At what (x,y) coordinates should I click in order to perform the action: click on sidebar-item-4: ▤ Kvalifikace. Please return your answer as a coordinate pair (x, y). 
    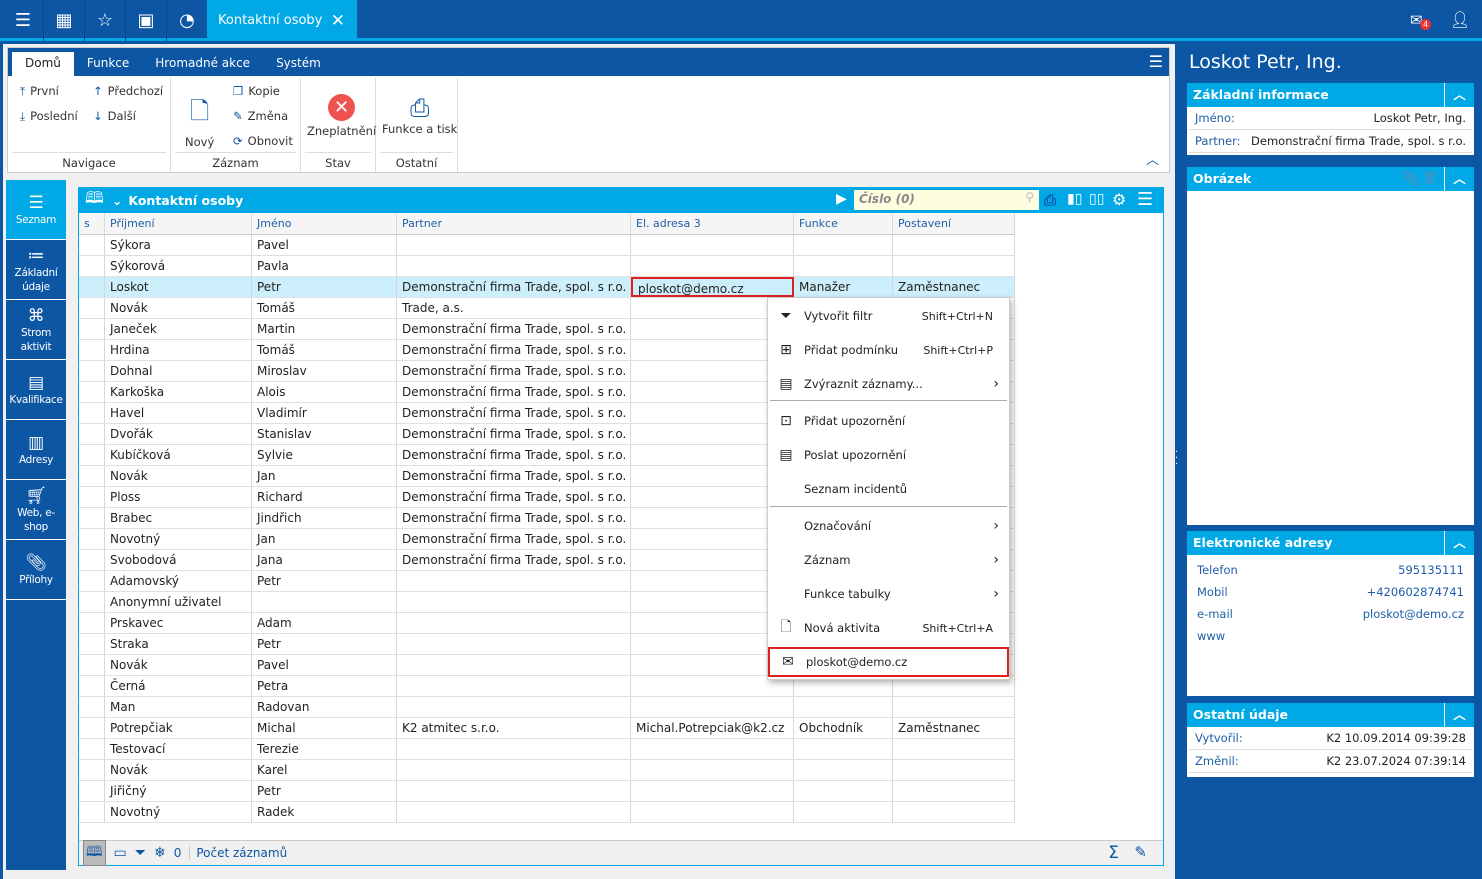
    Looking at the image, I should click on (36, 390).